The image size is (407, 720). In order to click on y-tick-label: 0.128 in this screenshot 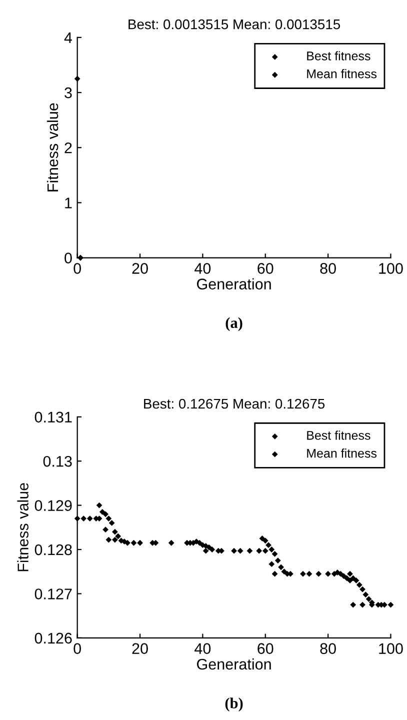, I will do `click(53, 550)`.